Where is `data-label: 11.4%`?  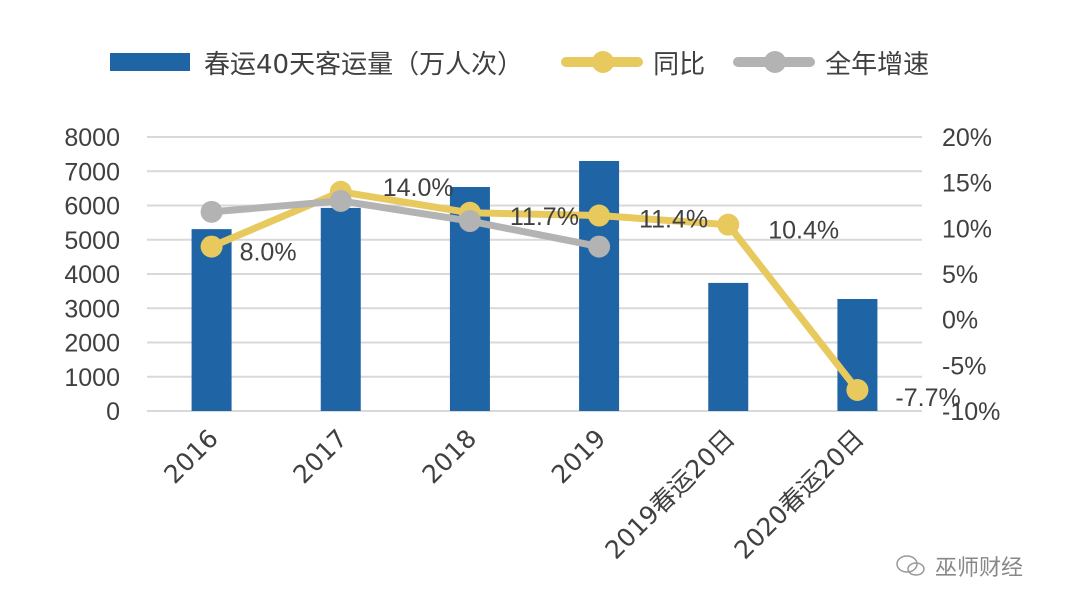
data-label: 11.4% is located at coordinates (673, 220).